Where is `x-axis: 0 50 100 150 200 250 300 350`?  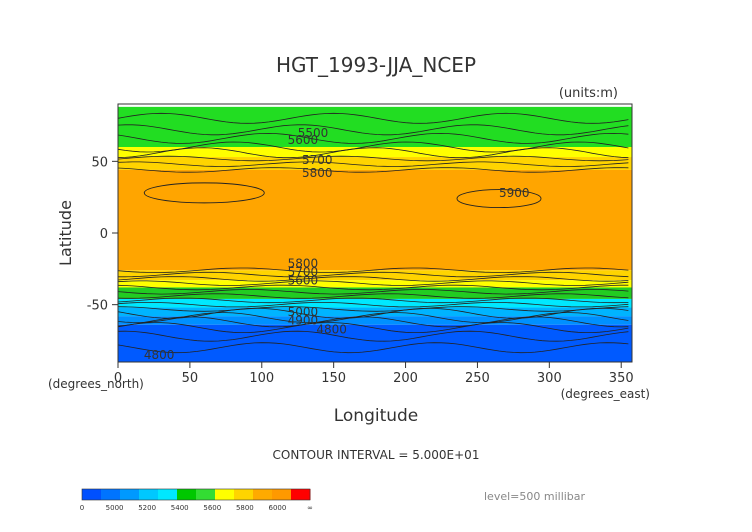
x-axis: 0 50 100 150 200 250 300 350 is located at coordinates (374, 374).